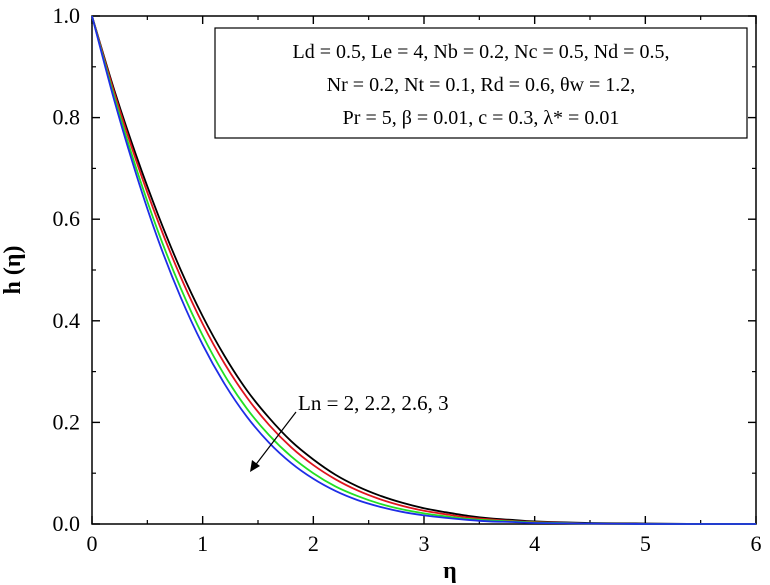 The image size is (770, 585). Describe the element at coordinates (756, 543) in the screenshot. I see `x-tick-label: 6` at that location.